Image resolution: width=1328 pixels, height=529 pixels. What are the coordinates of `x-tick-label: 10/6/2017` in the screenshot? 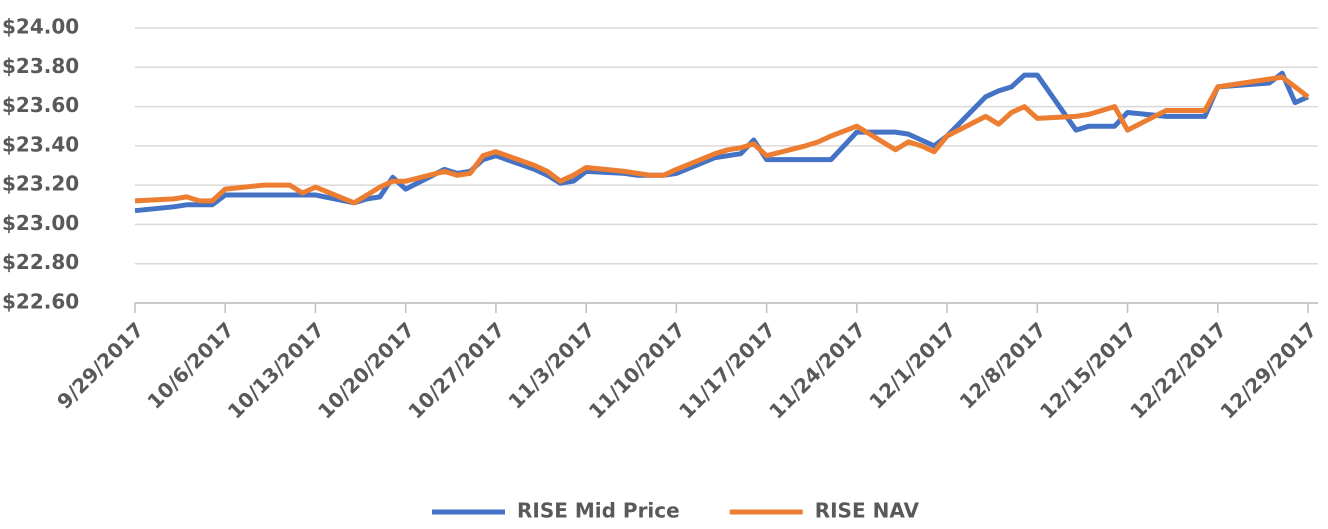 It's located at (190, 365).